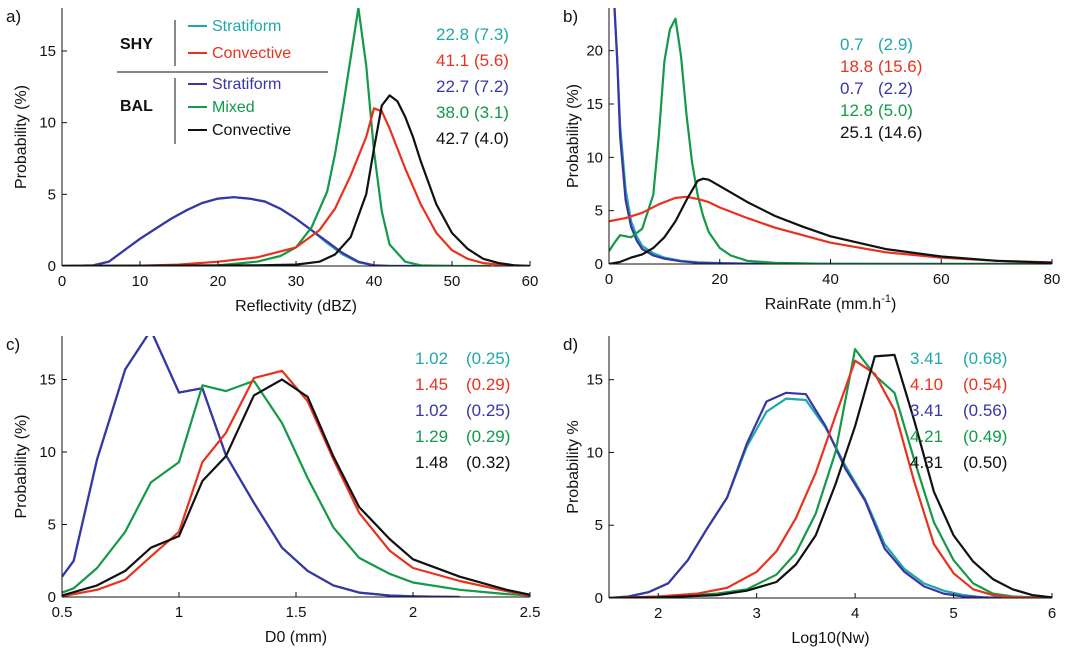 Image resolution: width=1066 pixels, height=649 pixels. What do you see at coordinates (452, 34) in the screenshot?
I see `stat-mean-shy_stratiform: 22.8` at bounding box center [452, 34].